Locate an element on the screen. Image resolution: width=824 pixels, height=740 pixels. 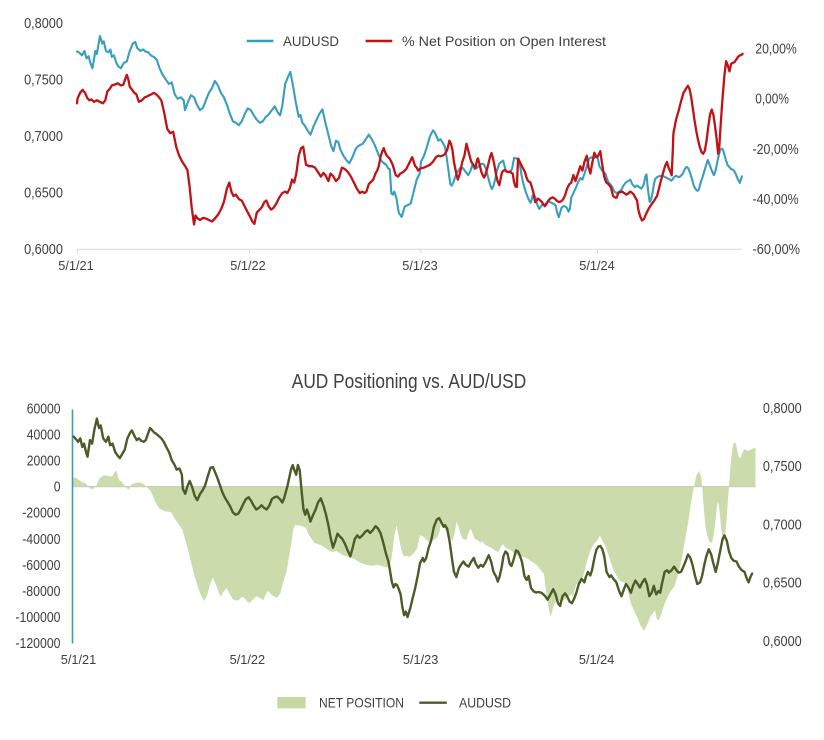
svg-text: 20000 is located at coordinates (44, 462).